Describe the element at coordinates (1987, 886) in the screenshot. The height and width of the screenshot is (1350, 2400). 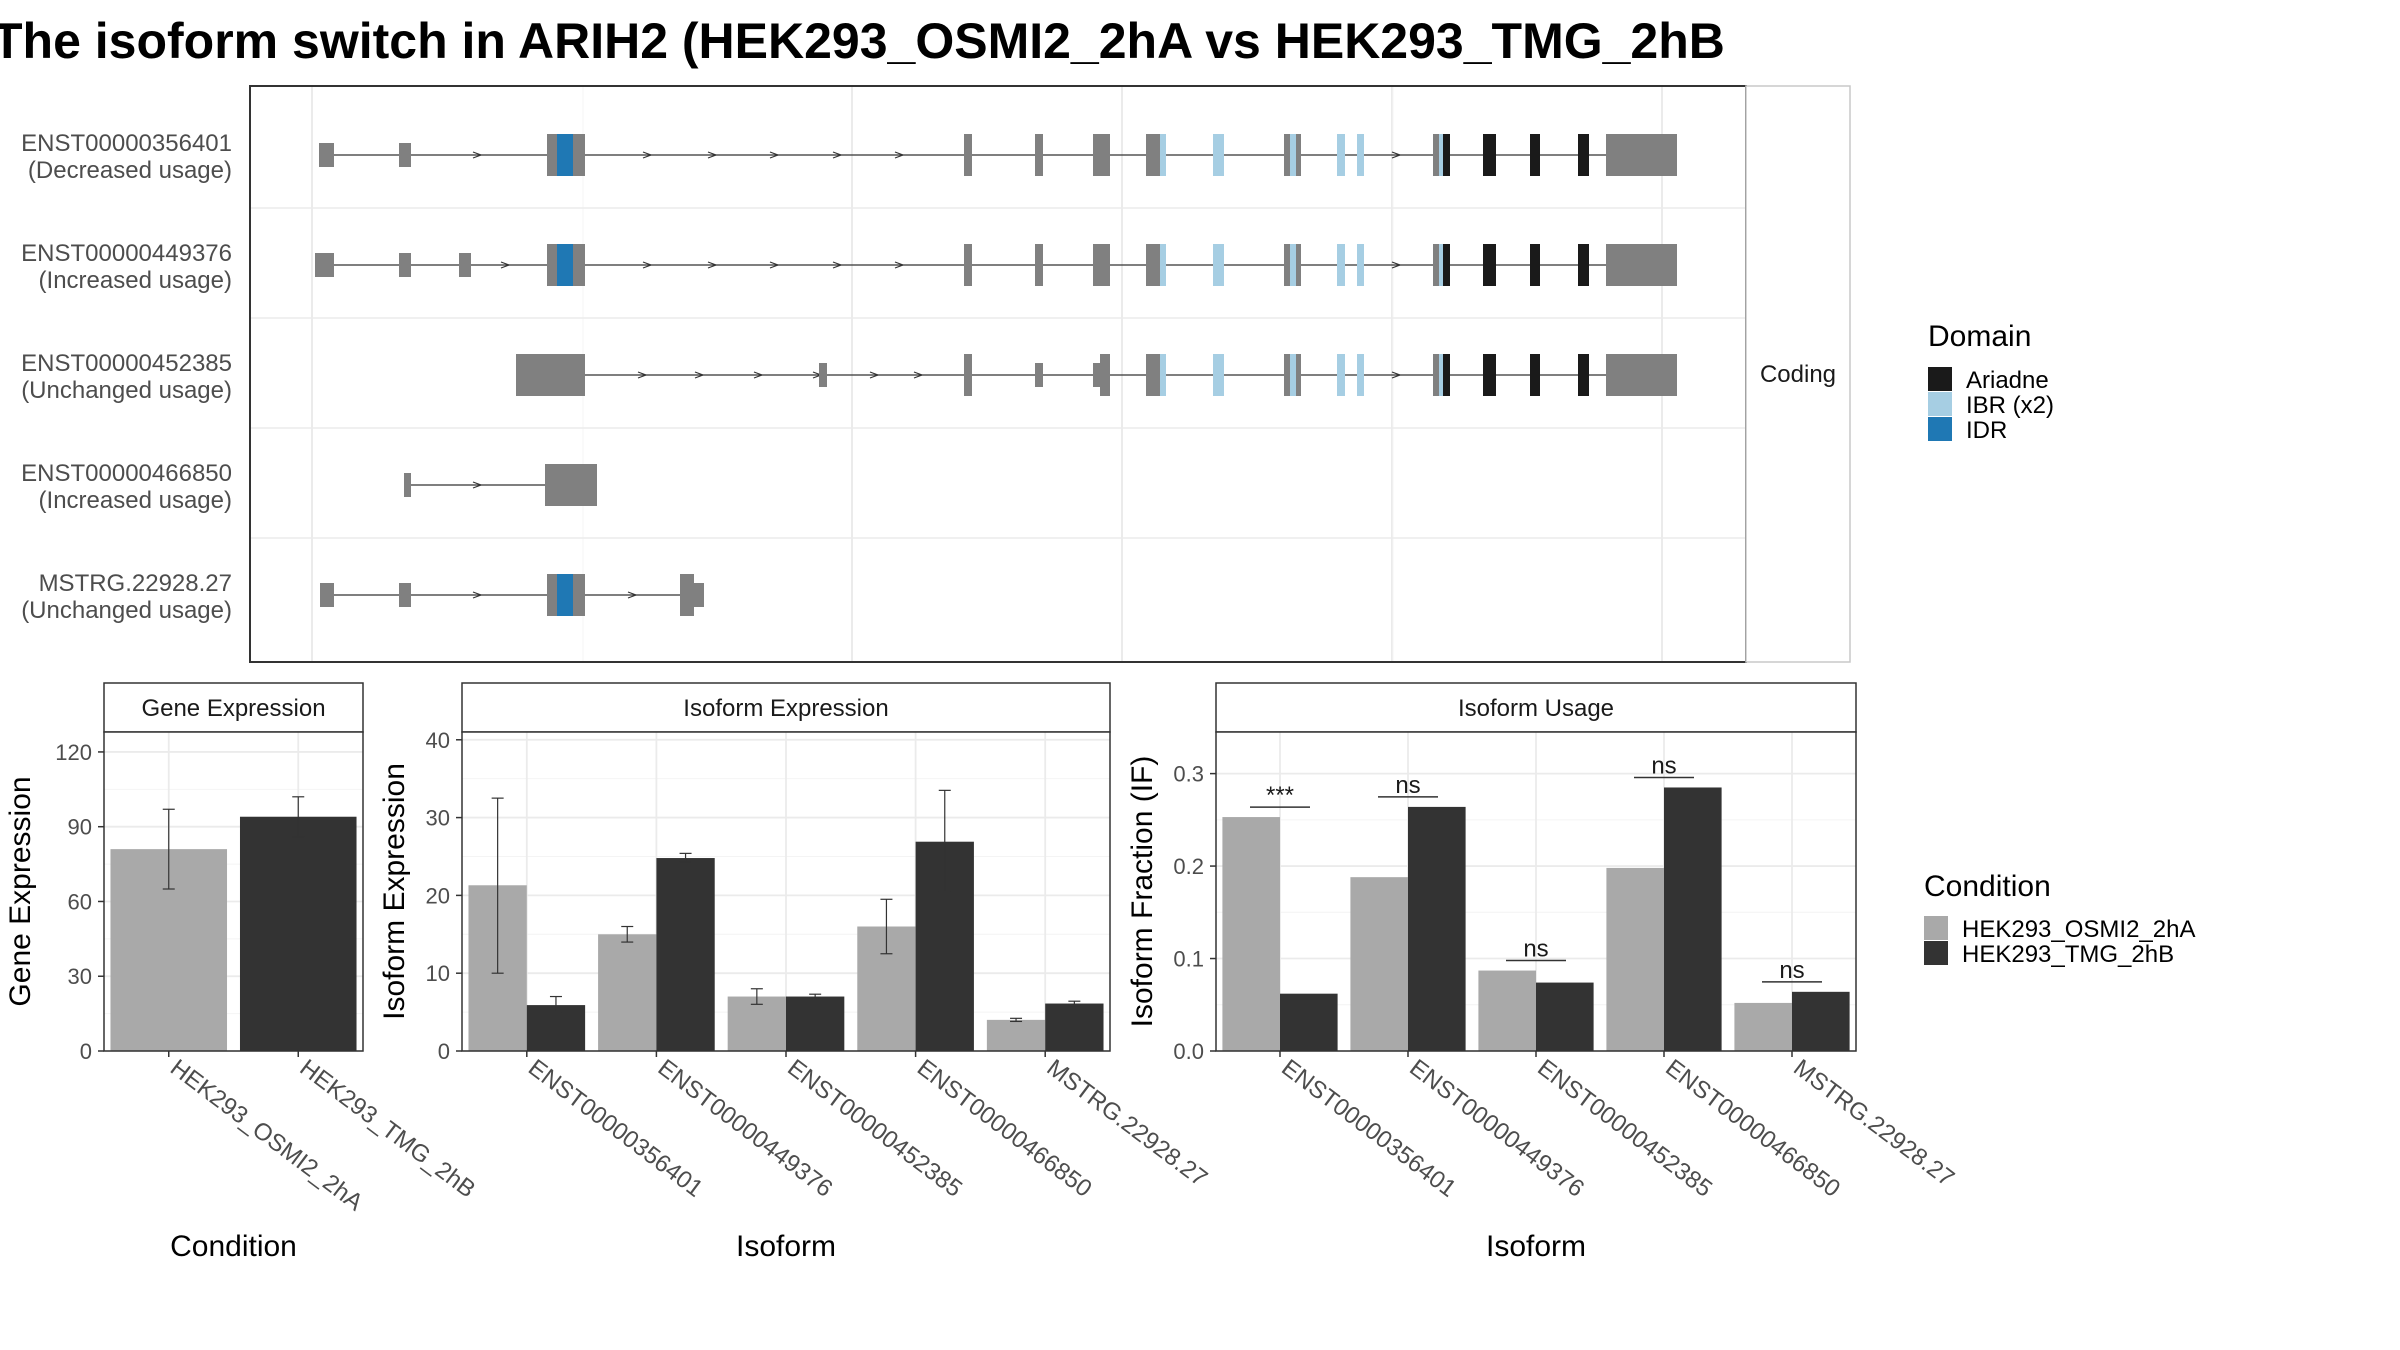
I see `condition-legend-title: Condition` at that location.